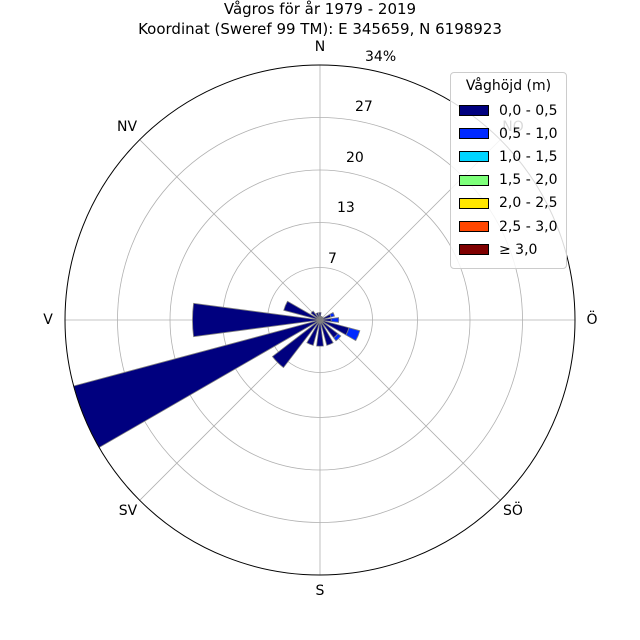 This screenshot has height=640, width=640. I want to click on radial-tick-label: 20, so click(355, 158).